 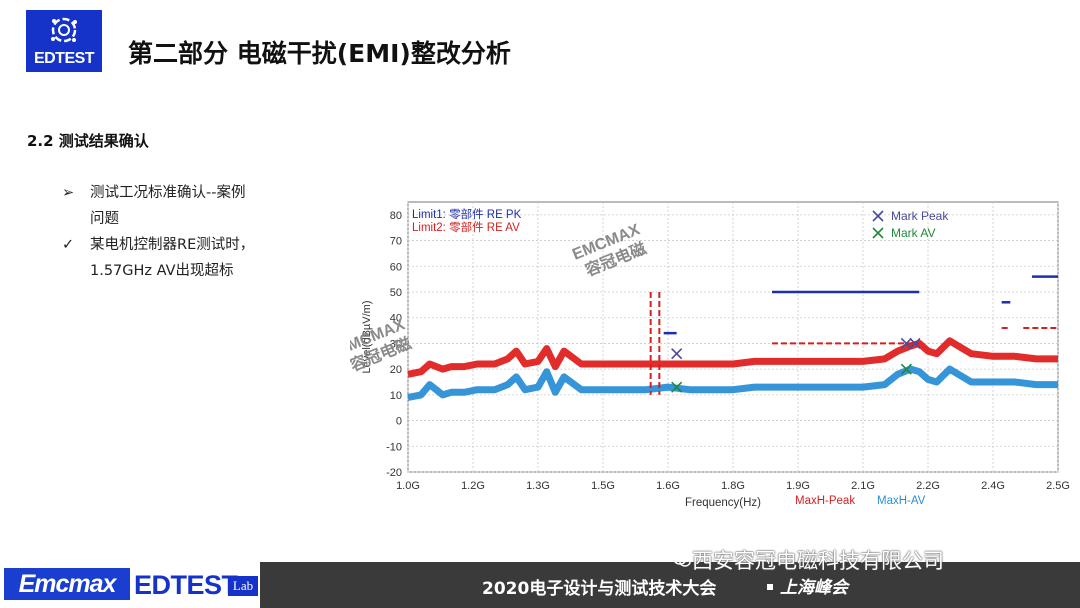 I want to click on y-tick-label: 30, so click(x=396, y=344).